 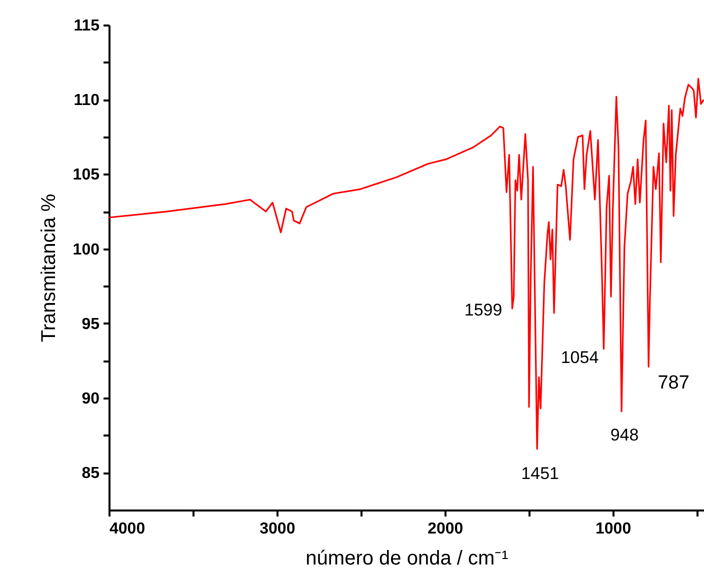 What do you see at coordinates (91, 399) in the screenshot?
I see `y-tick-label: 90` at bounding box center [91, 399].